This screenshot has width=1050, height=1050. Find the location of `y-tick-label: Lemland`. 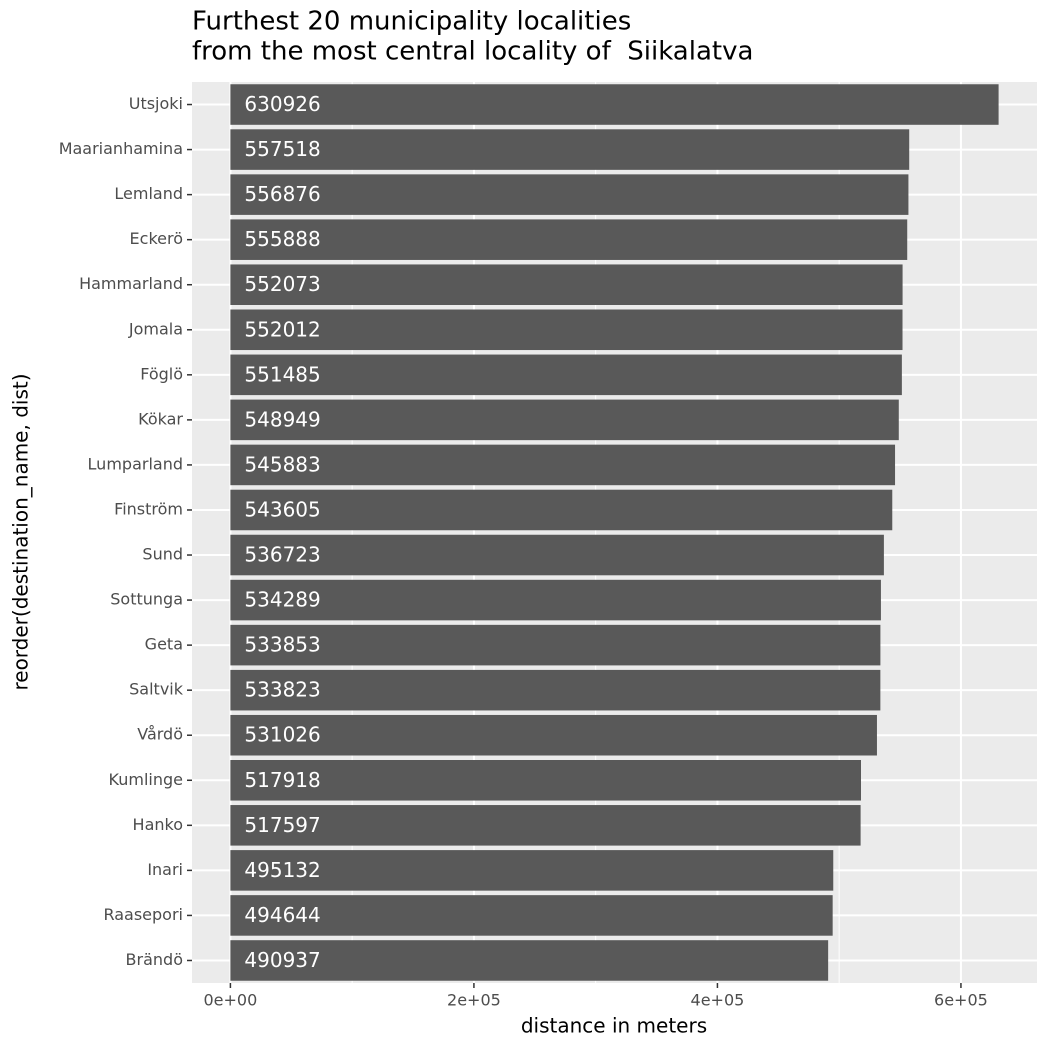

y-tick-label: Lemland is located at coordinates (148, 193).